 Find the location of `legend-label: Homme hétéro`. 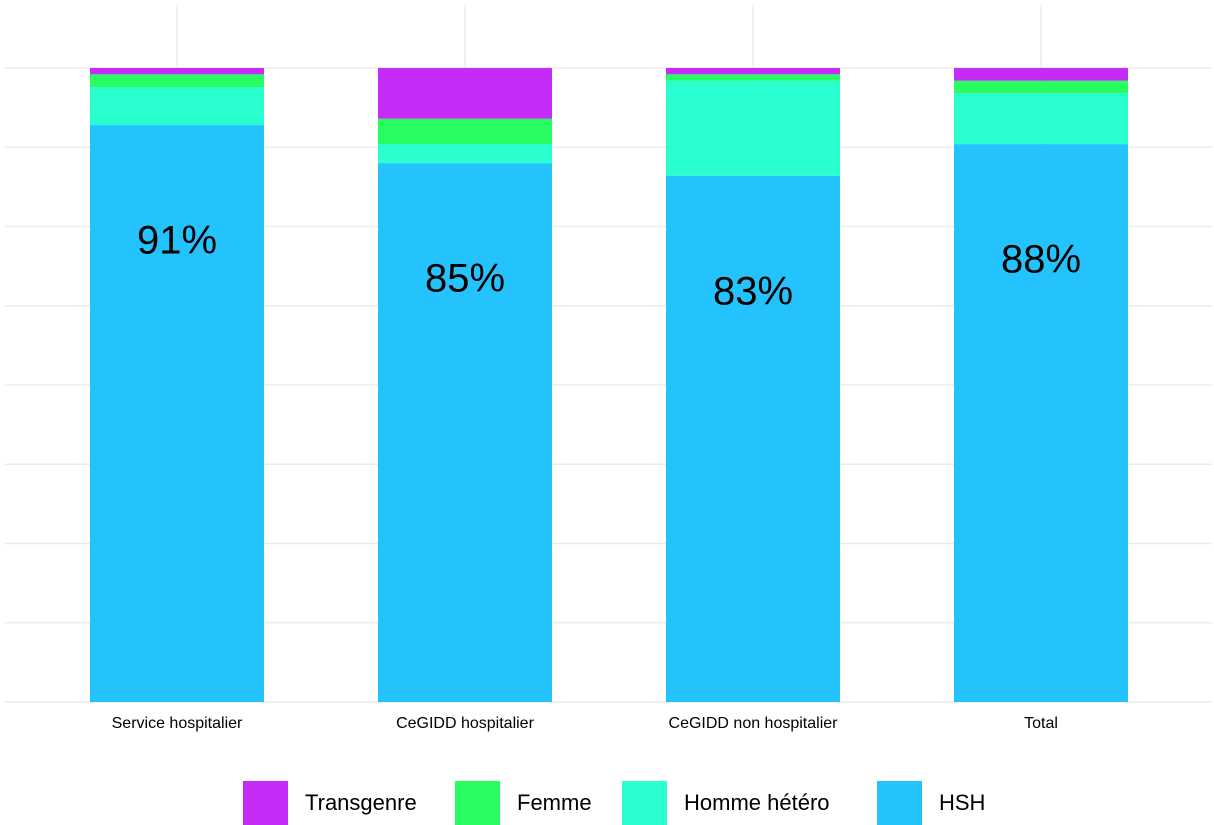

legend-label: Homme hétéro is located at coordinates (757, 802).